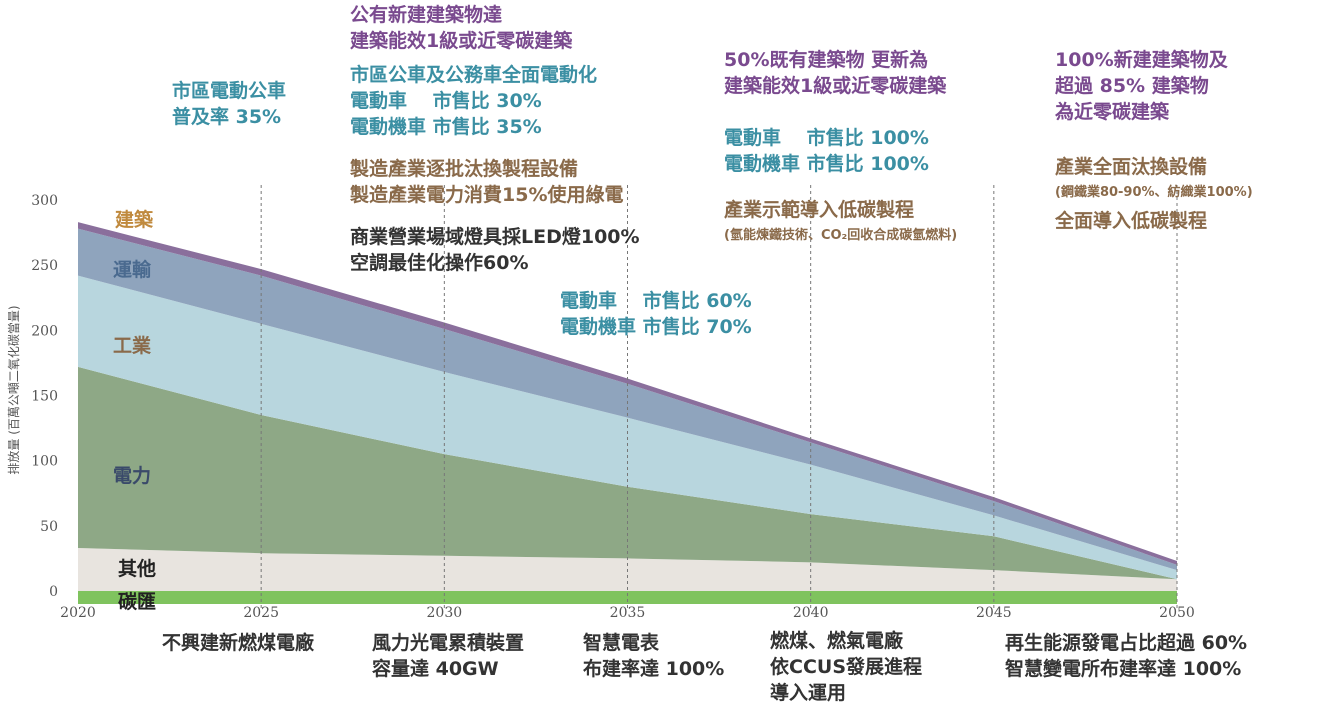 This screenshot has height=714, width=1322. I want to click on y-tick-label: 200, so click(44, 331).